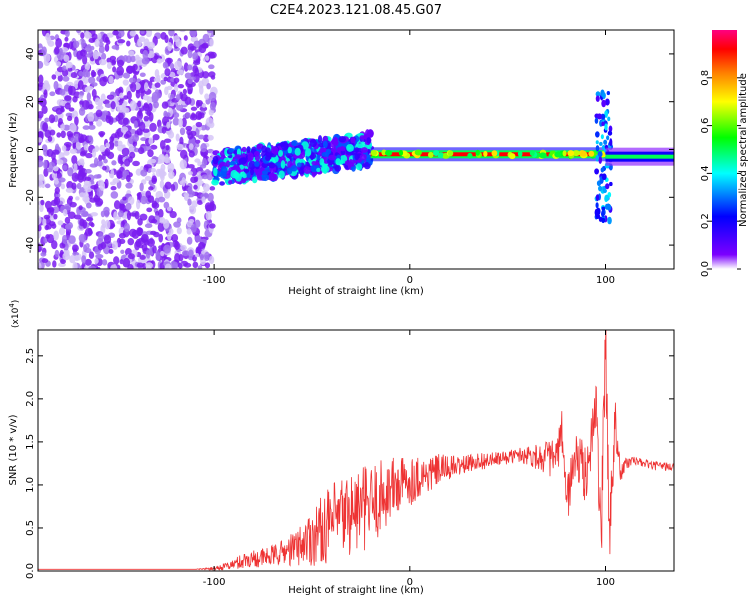 The width and height of the screenshot is (750, 600). Describe the element at coordinates (30, 101) in the screenshot. I see `y-tick-label: 20` at that location.